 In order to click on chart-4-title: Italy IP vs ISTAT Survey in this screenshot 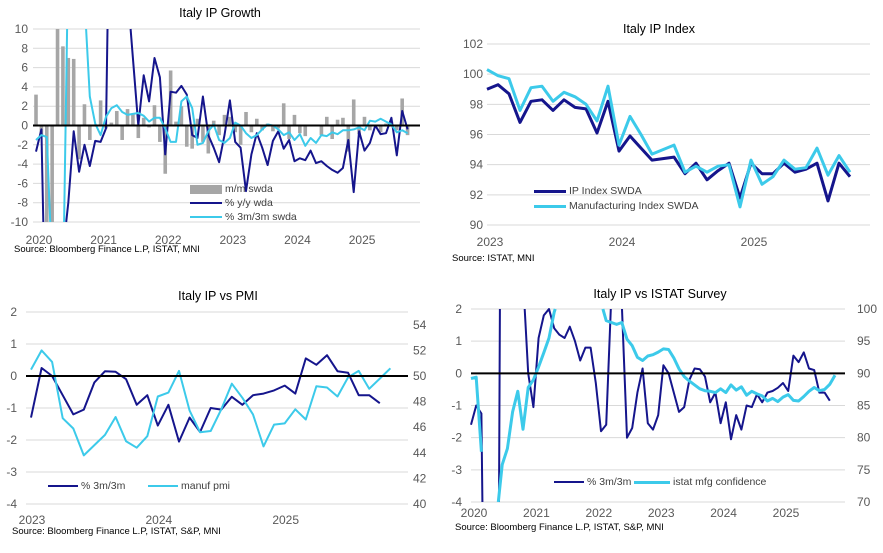, I will do `click(660, 294)`.